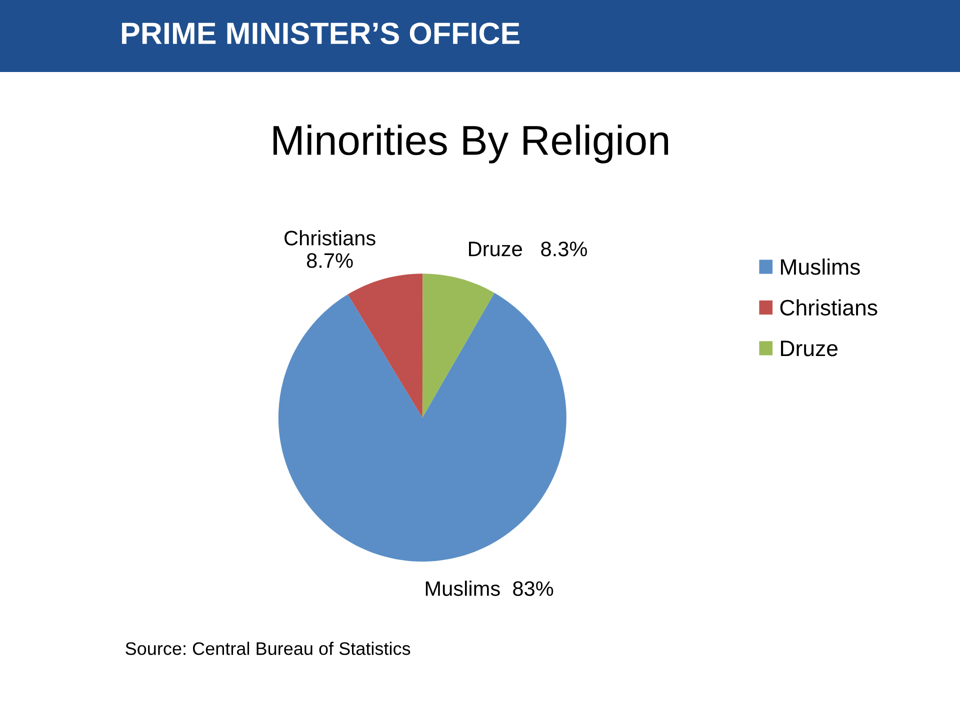 The image size is (960, 720). I want to click on legend-label: Christians, so click(829, 307).